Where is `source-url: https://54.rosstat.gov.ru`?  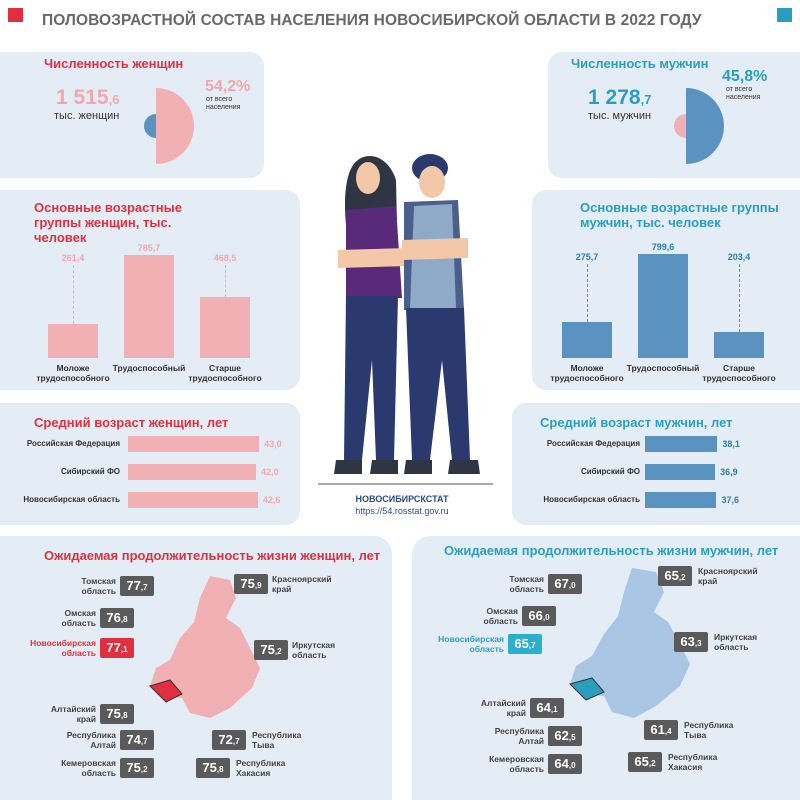
source-url: https://54.rosstat.gov.ru is located at coordinates (402, 511).